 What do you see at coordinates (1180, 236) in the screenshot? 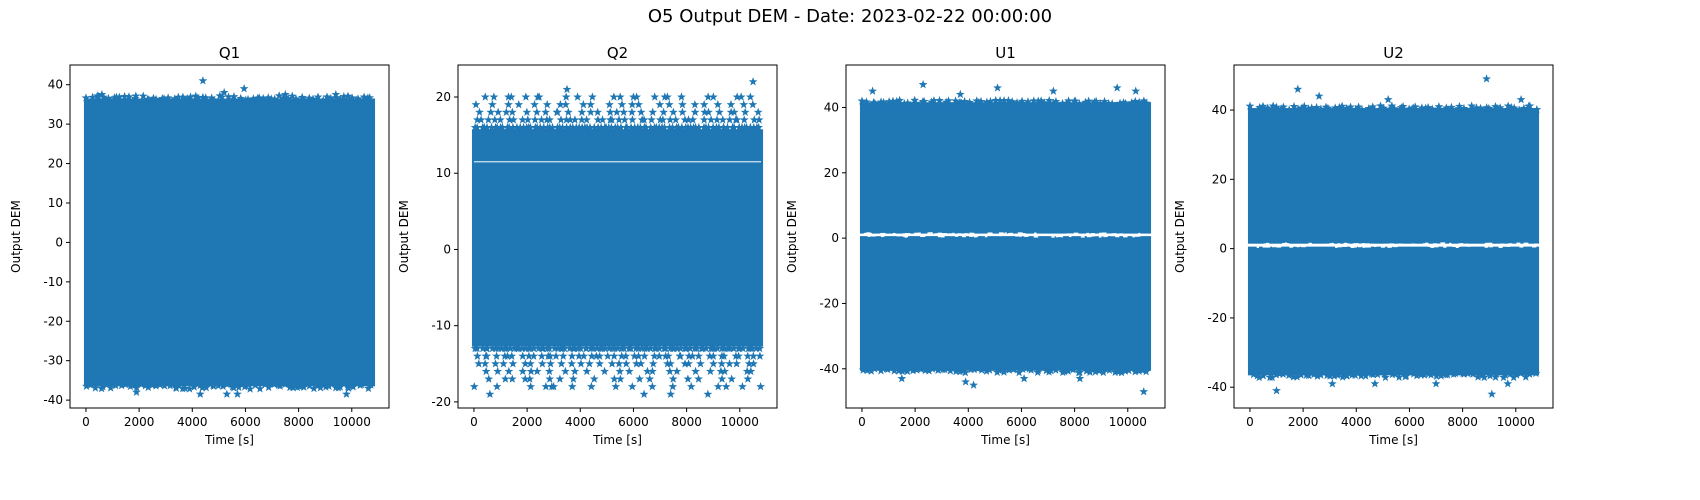
I see `y-axis-label: Output DEM` at bounding box center [1180, 236].